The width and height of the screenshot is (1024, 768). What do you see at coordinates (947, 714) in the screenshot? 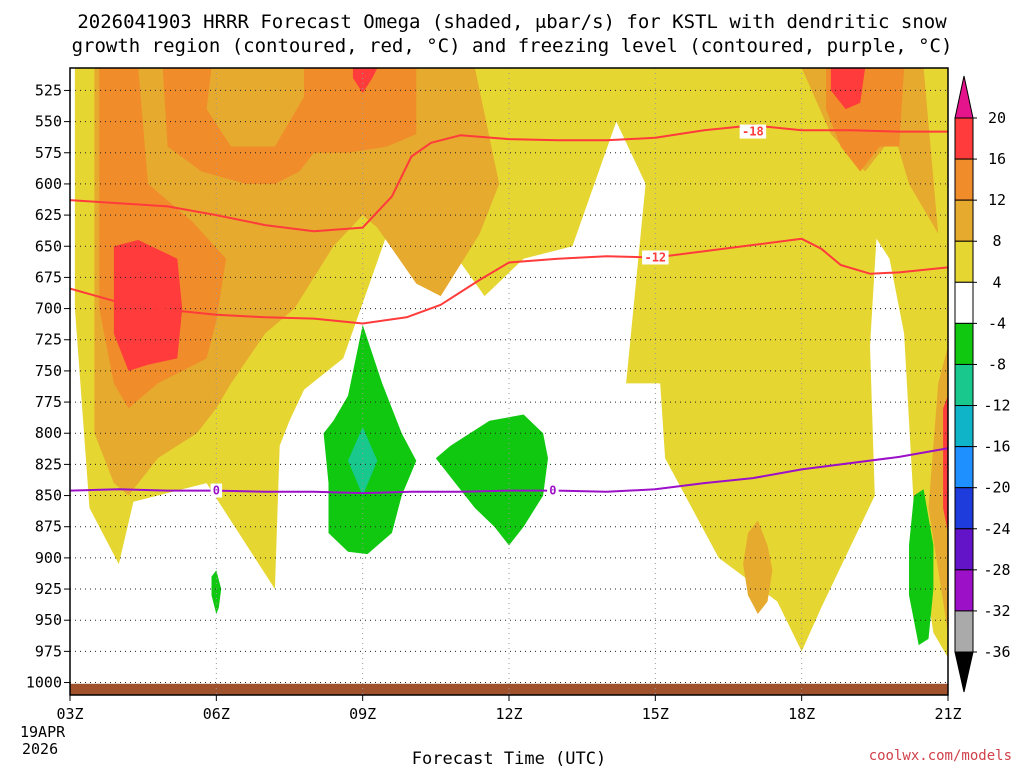
I see `x-tick-label: 21Z` at bounding box center [947, 714].